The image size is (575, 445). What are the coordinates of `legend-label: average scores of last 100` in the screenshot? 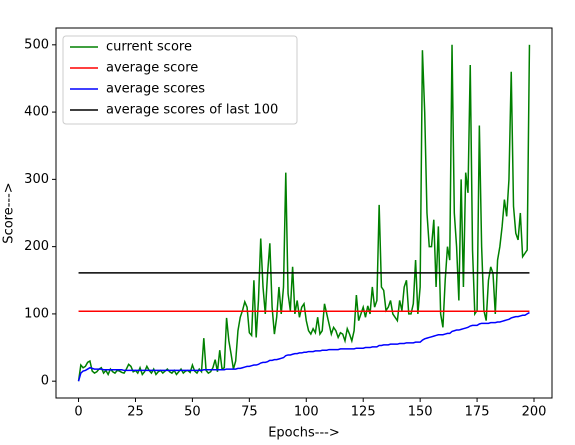 It's located at (192, 110).